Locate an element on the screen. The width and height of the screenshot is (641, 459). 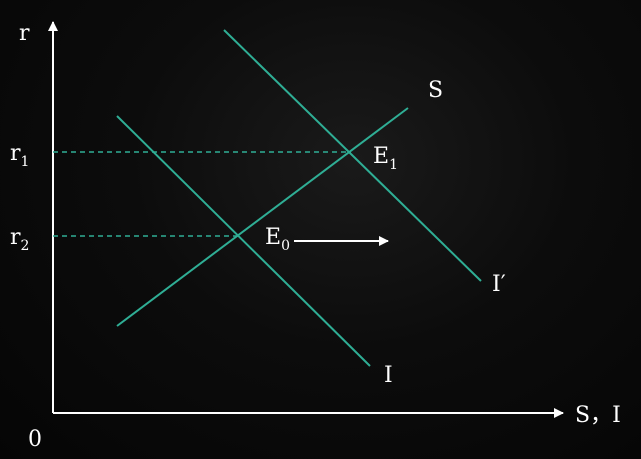
origin-label: 0 is located at coordinates (35, 439).